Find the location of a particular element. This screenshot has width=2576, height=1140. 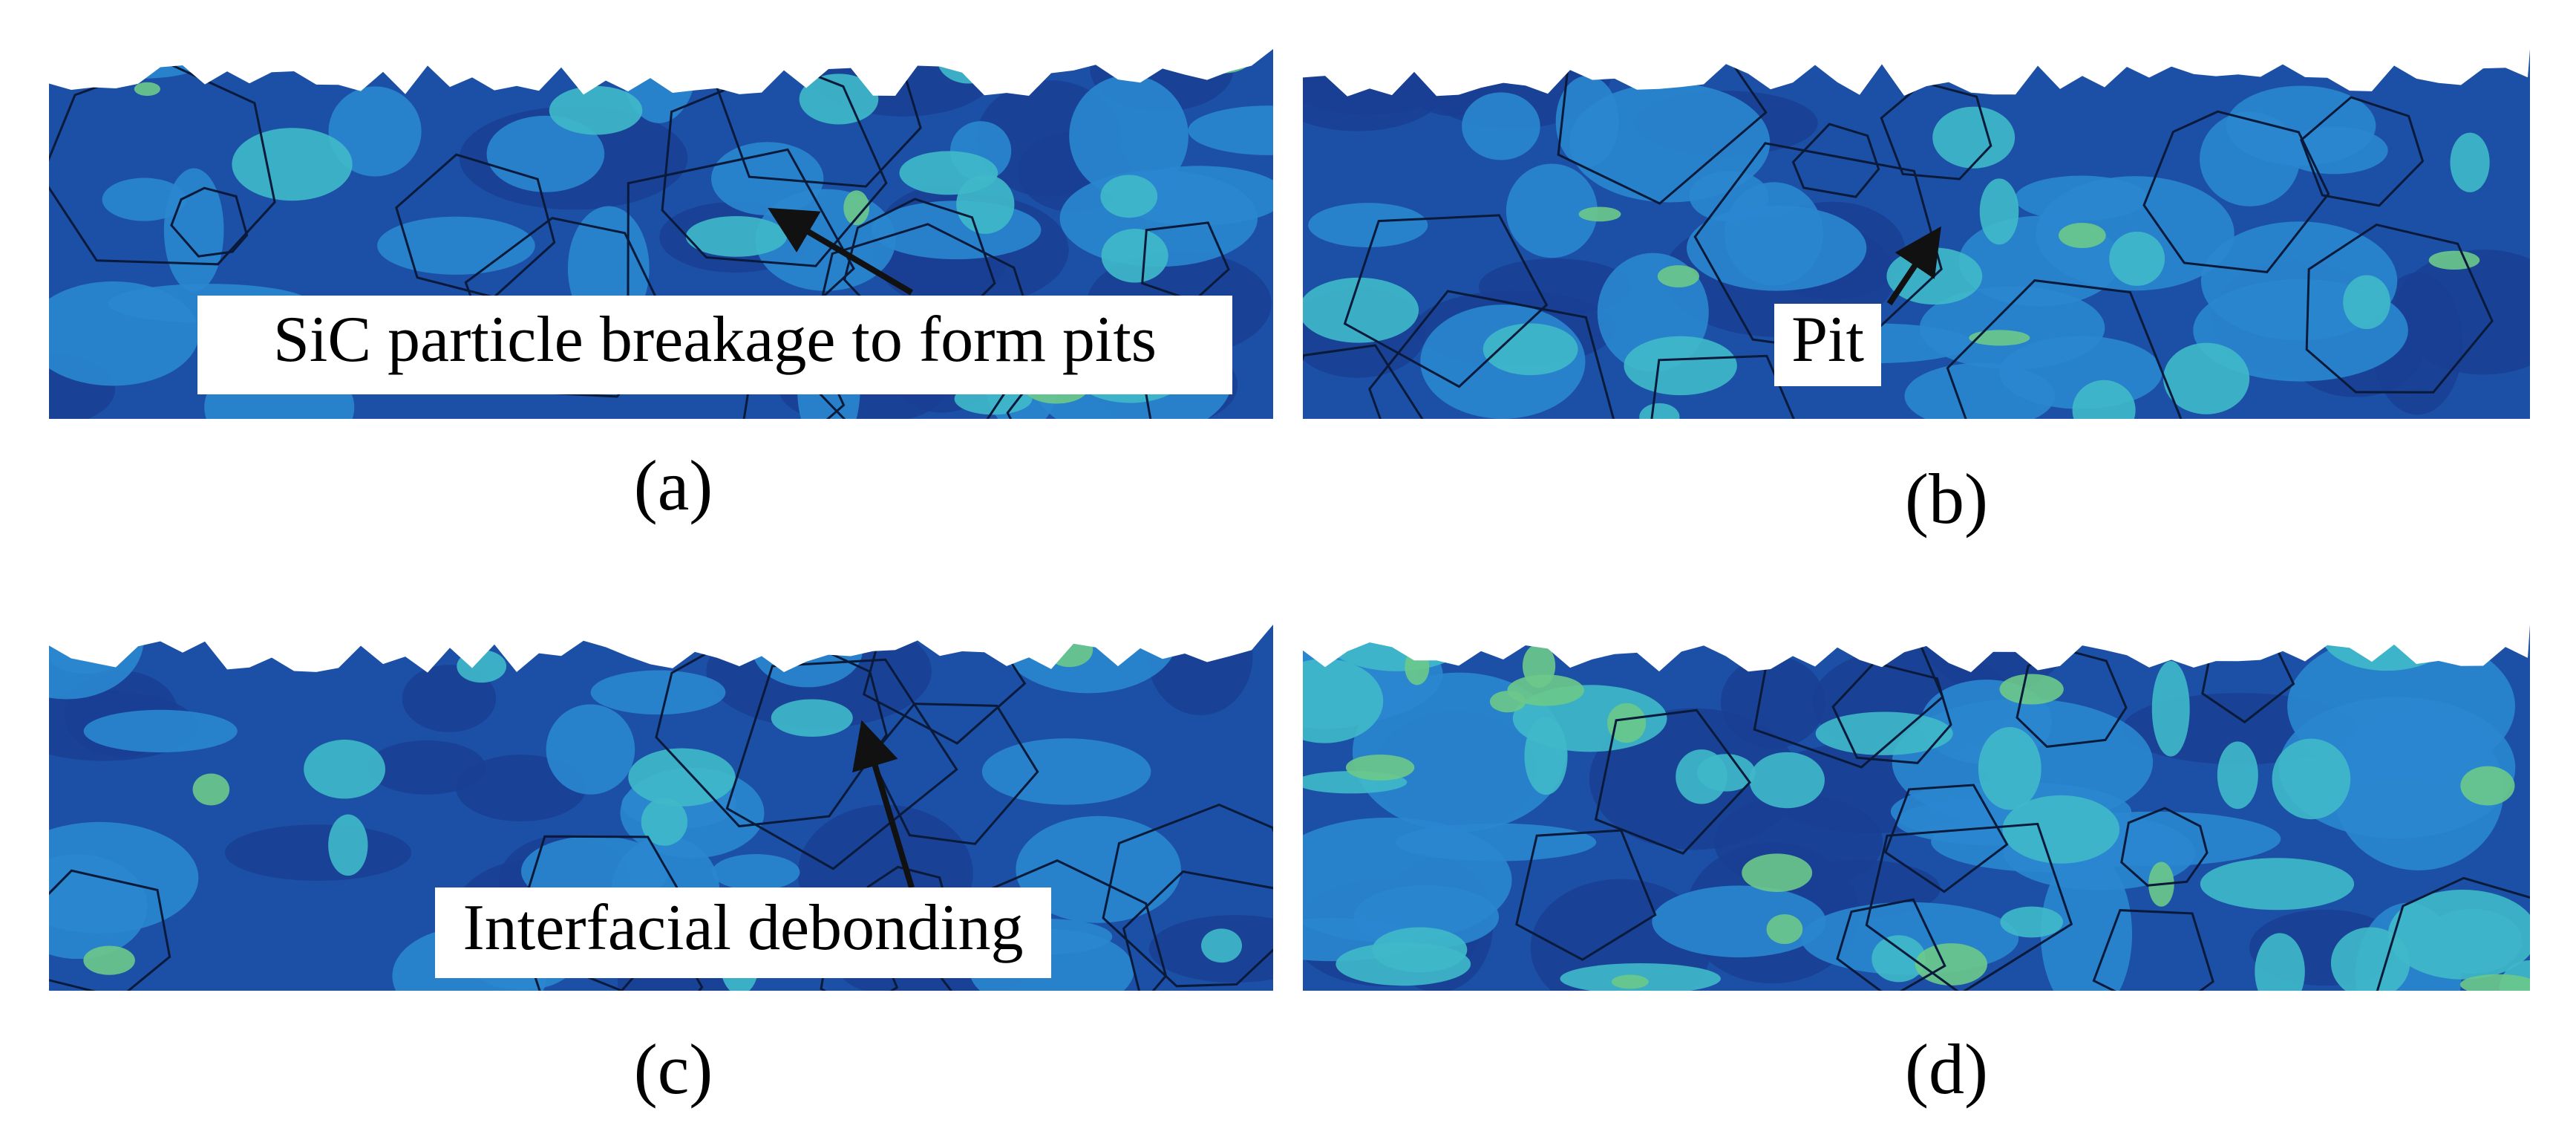

panel-label: (c) is located at coordinates (673, 1069).